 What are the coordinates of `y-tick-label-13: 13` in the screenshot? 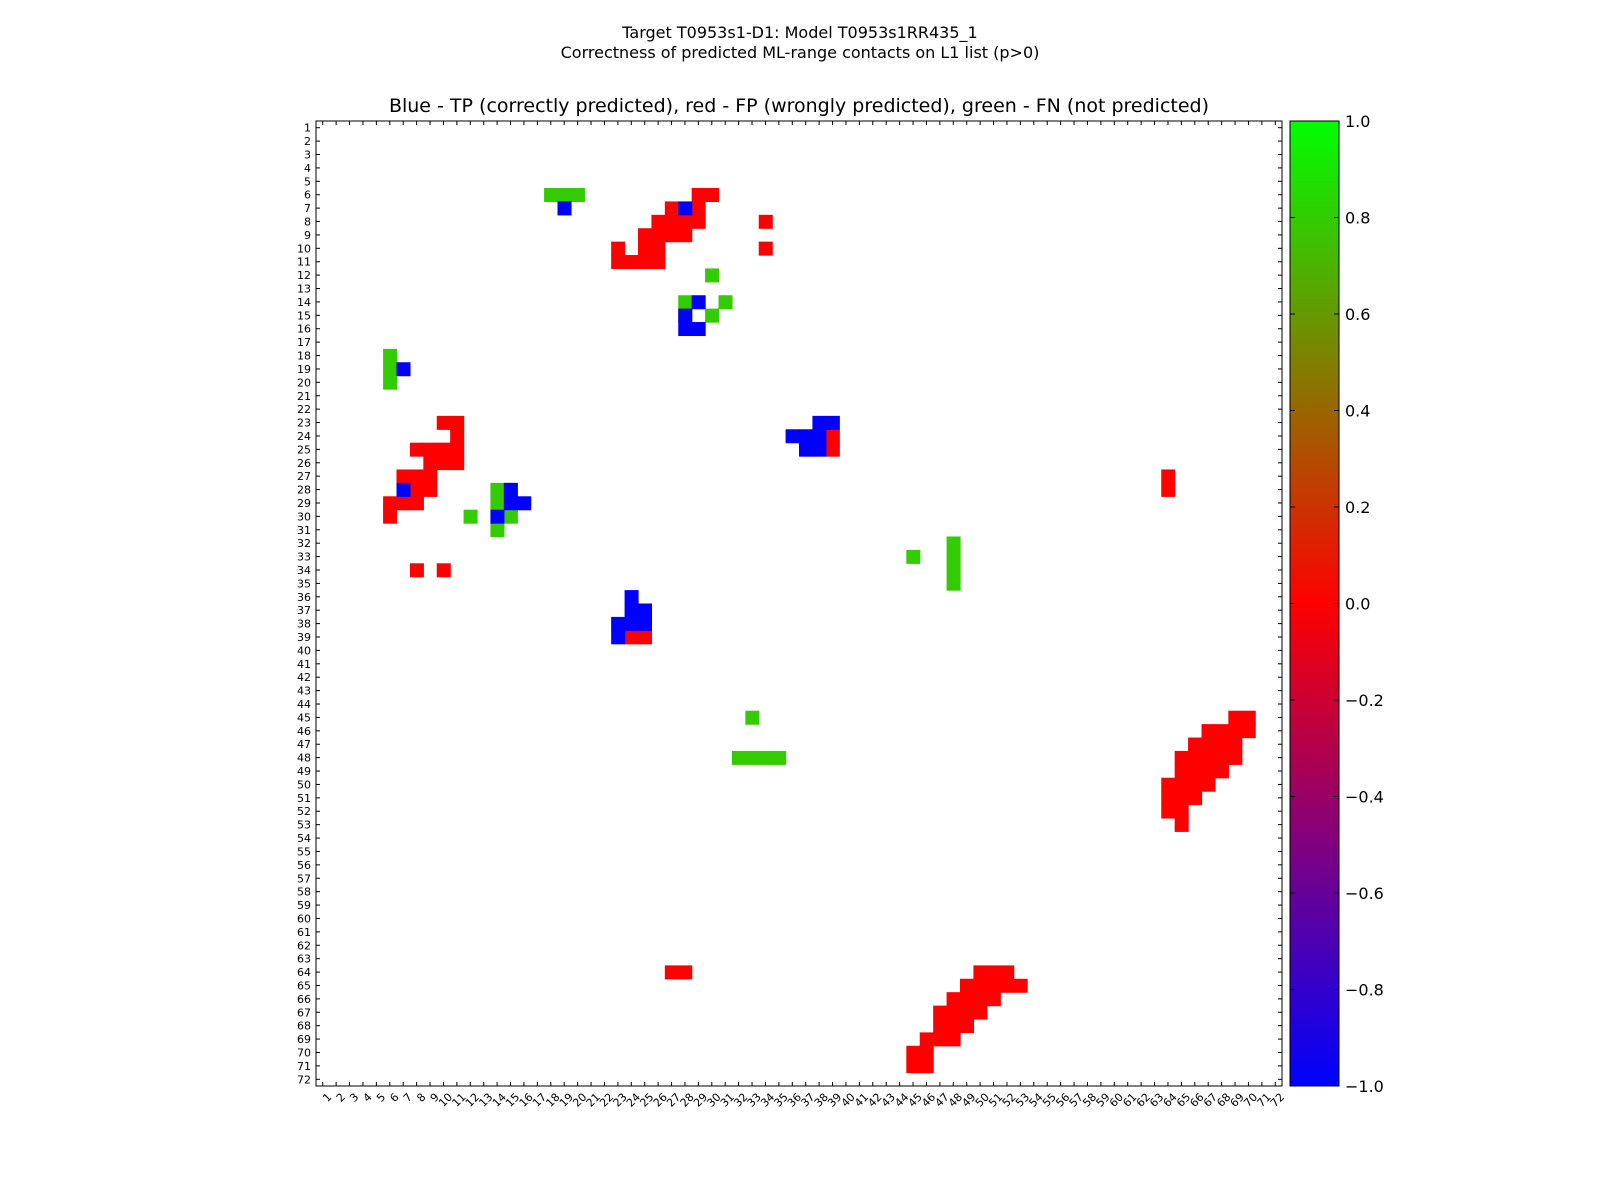 It's located at (304, 289).